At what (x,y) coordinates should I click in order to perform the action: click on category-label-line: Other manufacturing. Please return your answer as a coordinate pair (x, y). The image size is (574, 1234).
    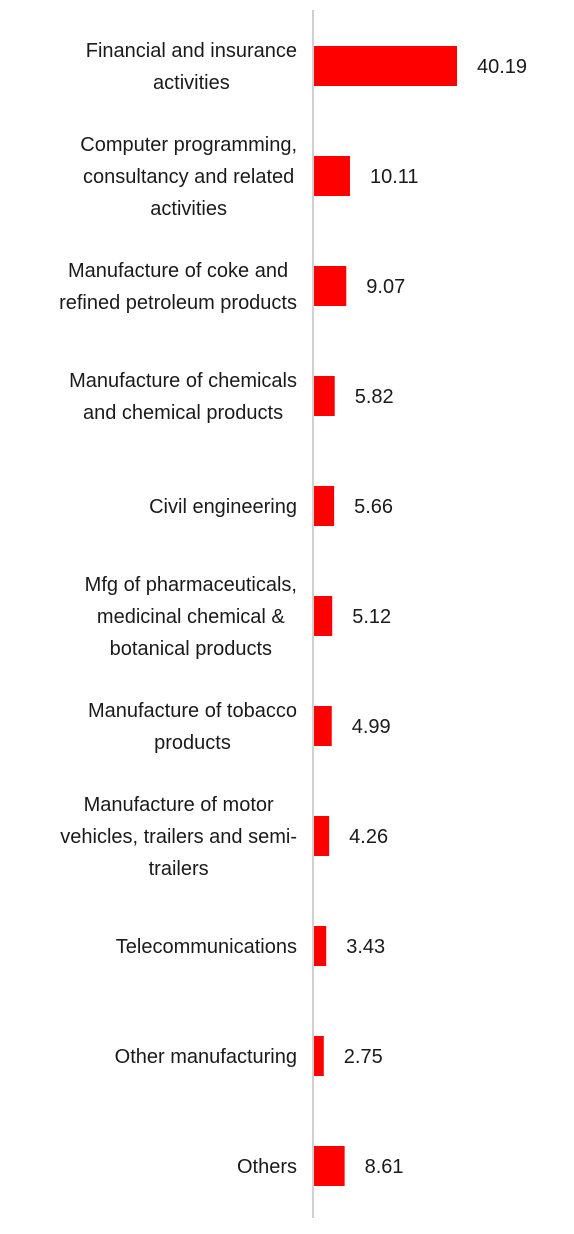
    Looking at the image, I should click on (206, 1057).